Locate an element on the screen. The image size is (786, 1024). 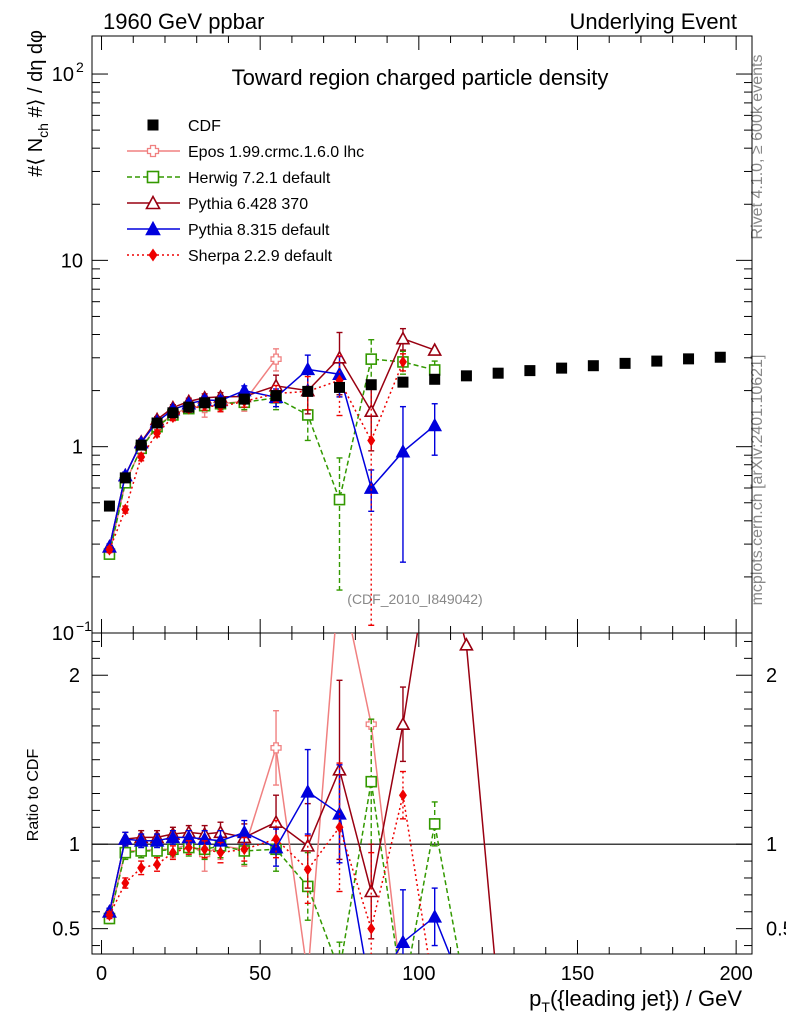
legend-item: Pythia 8.315 default is located at coordinates (228, 229).